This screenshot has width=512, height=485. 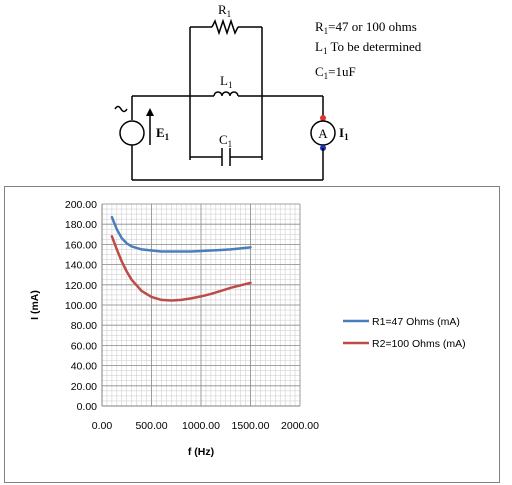 What do you see at coordinates (35, 305) in the screenshot?
I see `y-axis-title: I (mA)` at bounding box center [35, 305].